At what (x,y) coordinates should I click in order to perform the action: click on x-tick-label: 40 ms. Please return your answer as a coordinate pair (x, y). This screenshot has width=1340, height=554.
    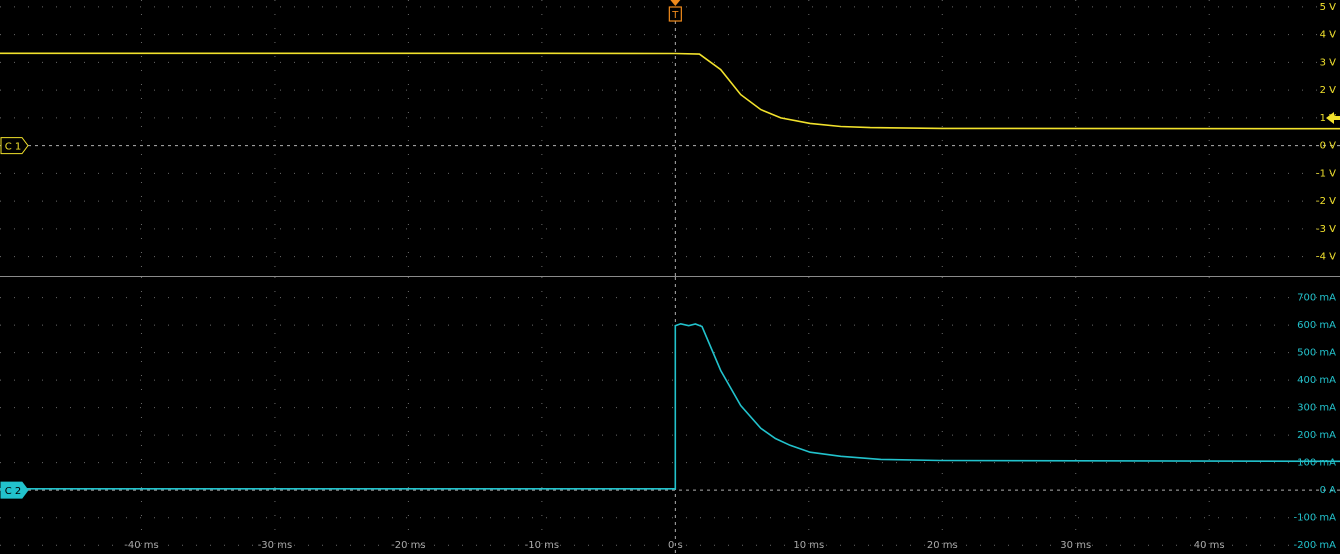
    Looking at the image, I should click on (1209, 545).